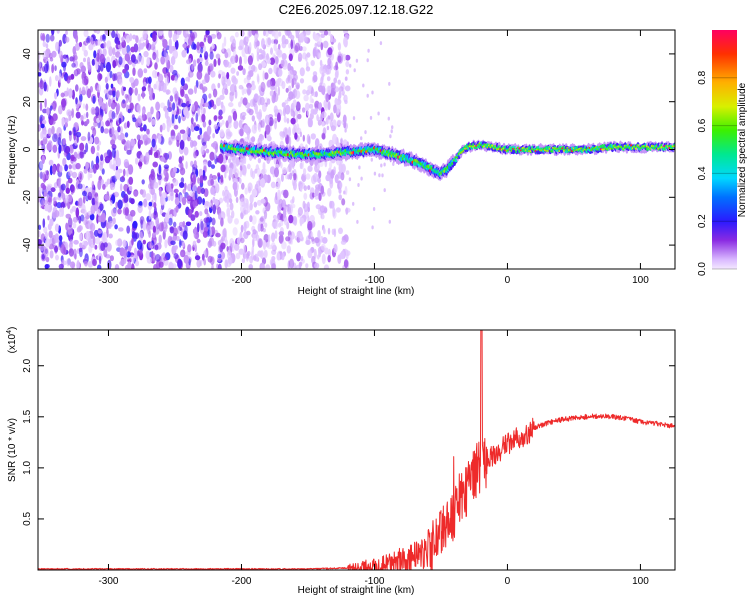 The width and height of the screenshot is (750, 600). What do you see at coordinates (108, 581) in the screenshot?
I see `x-tick-label: -300` at bounding box center [108, 581].